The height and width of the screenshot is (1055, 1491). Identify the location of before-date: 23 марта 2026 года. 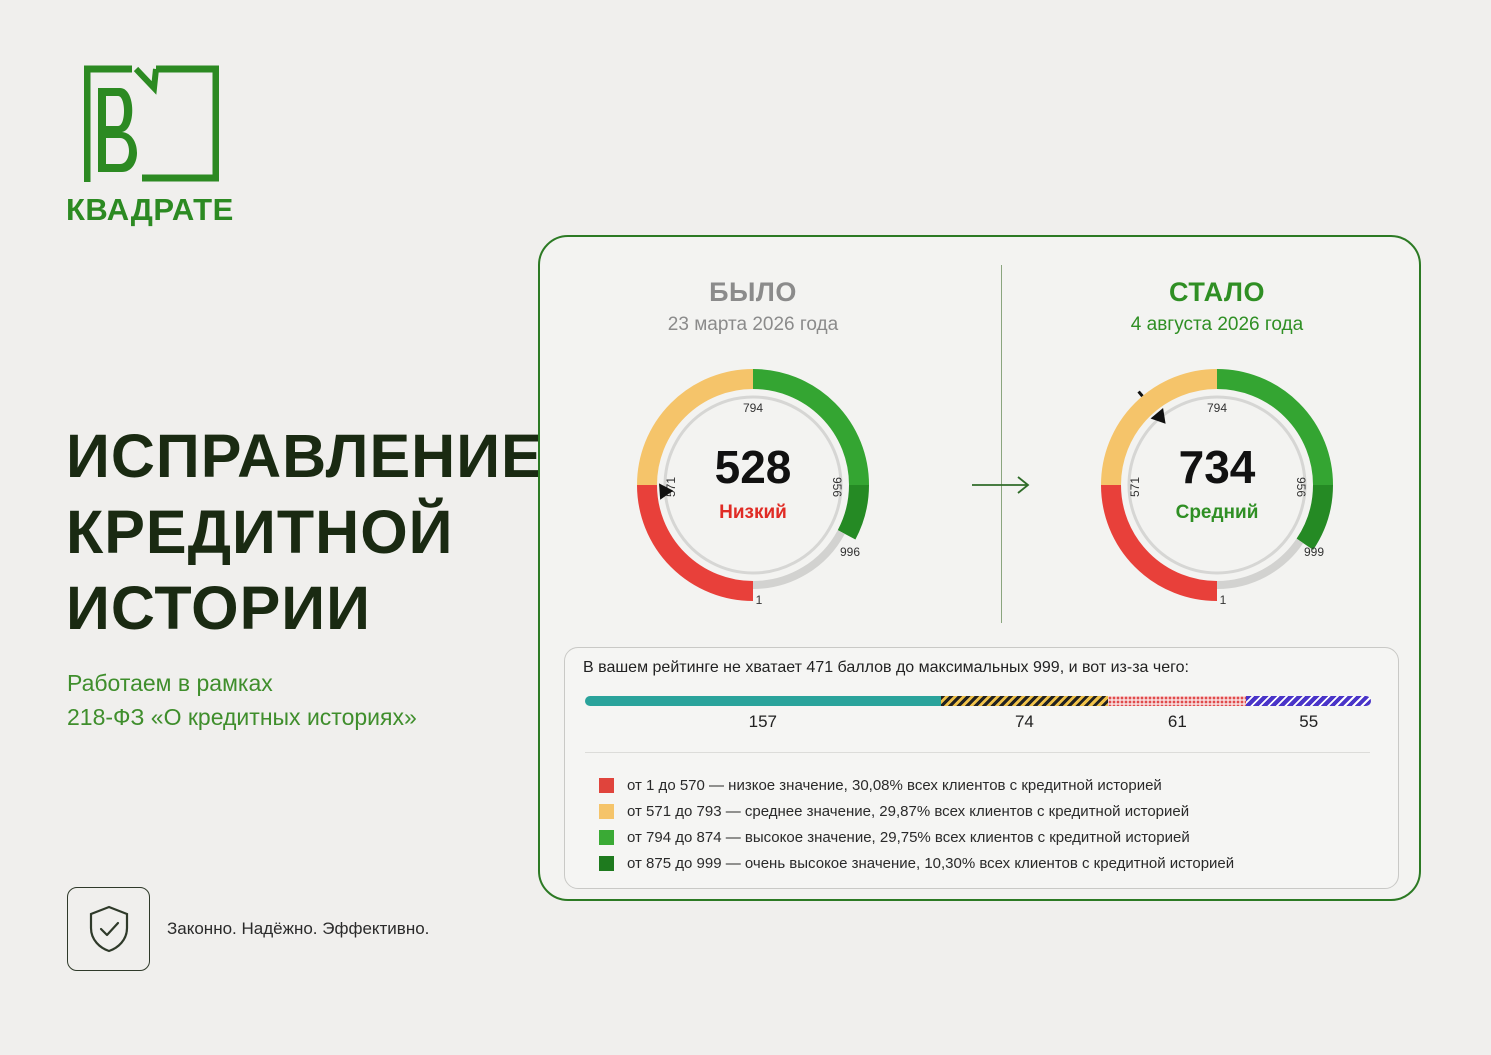
(753, 324).